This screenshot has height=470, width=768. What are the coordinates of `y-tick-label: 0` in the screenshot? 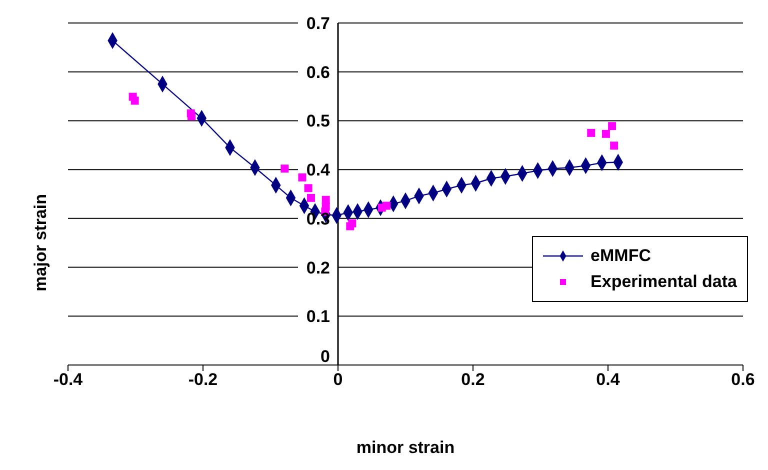 It's located at (325, 356).